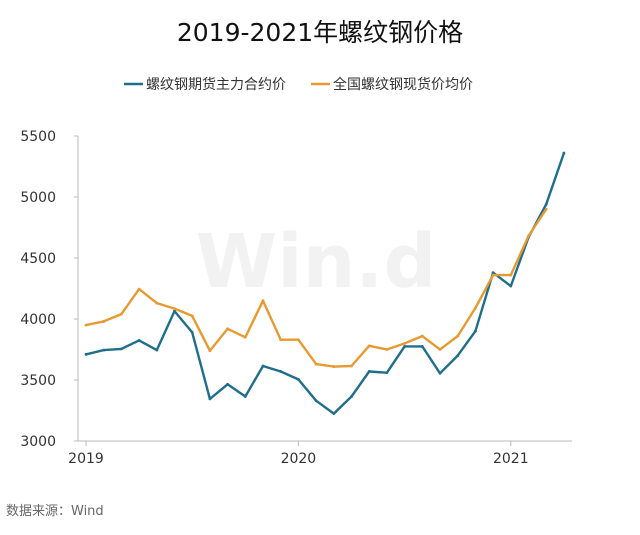 This screenshot has height=535, width=640. What do you see at coordinates (511, 459) in the screenshot?
I see `x-tick-label: 2021` at bounding box center [511, 459].